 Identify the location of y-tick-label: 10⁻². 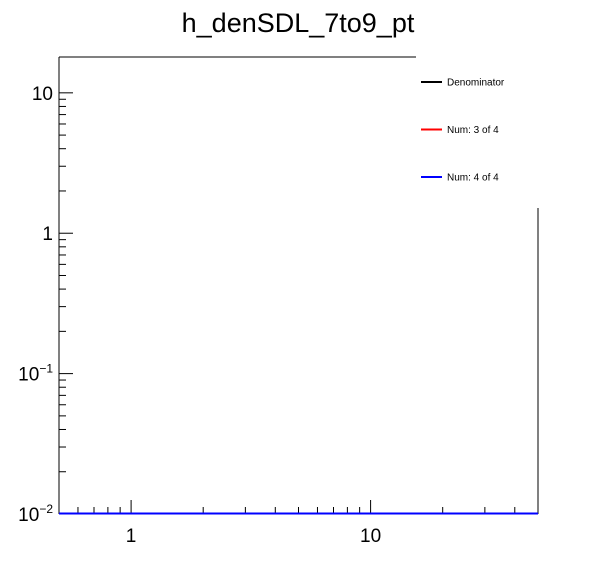
(35, 514).